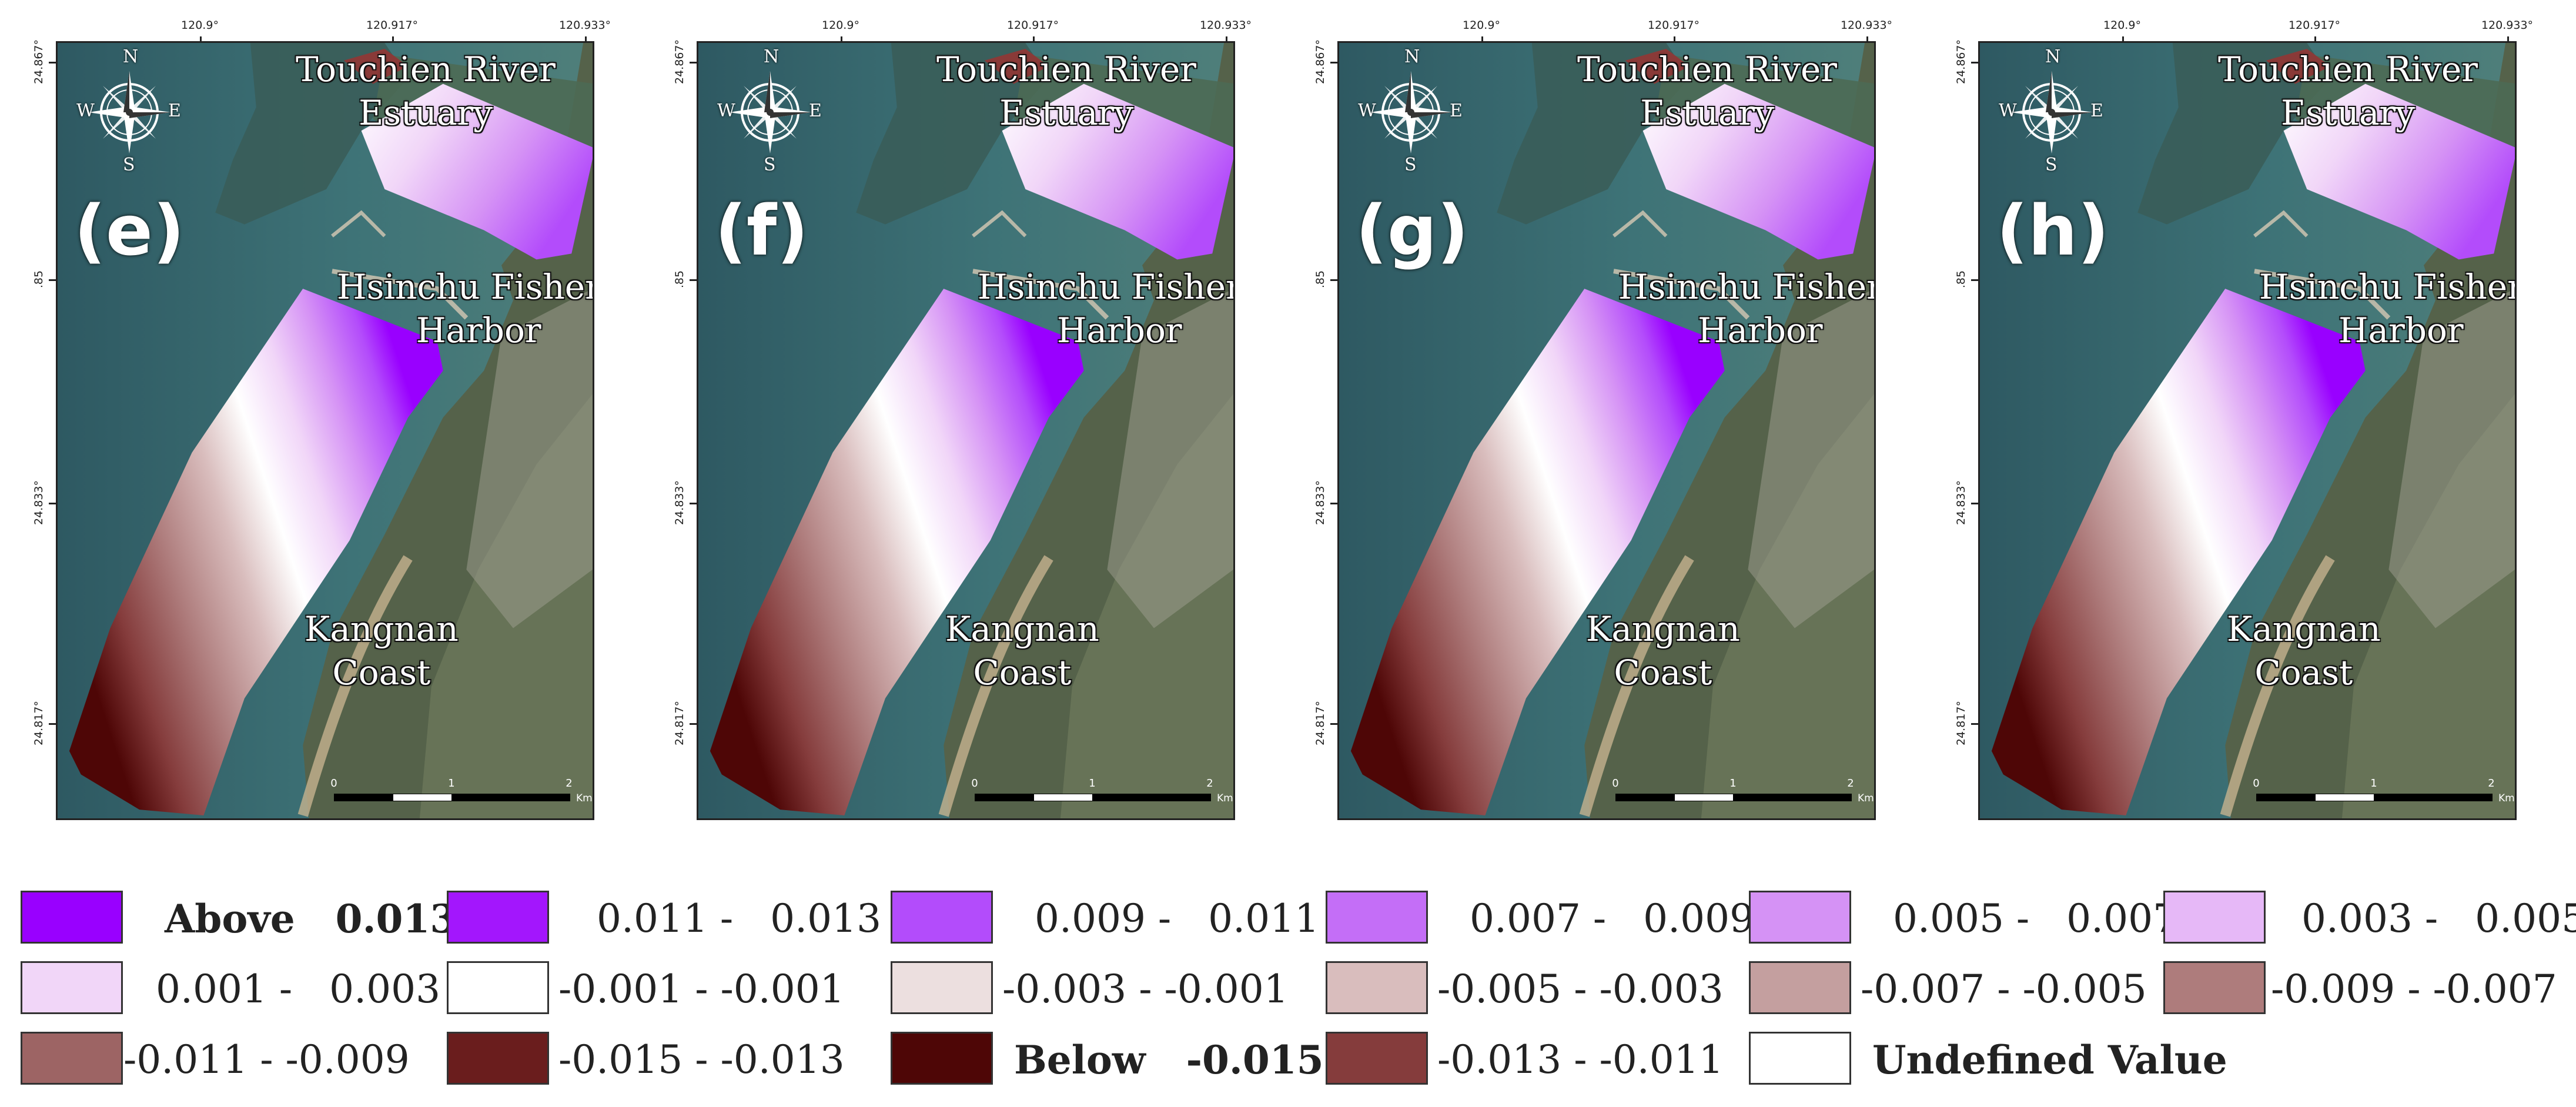 The image size is (2576, 1107). Describe the element at coordinates (1412, 56) in the screenshot. I see `compass-n-label: N` at that location.